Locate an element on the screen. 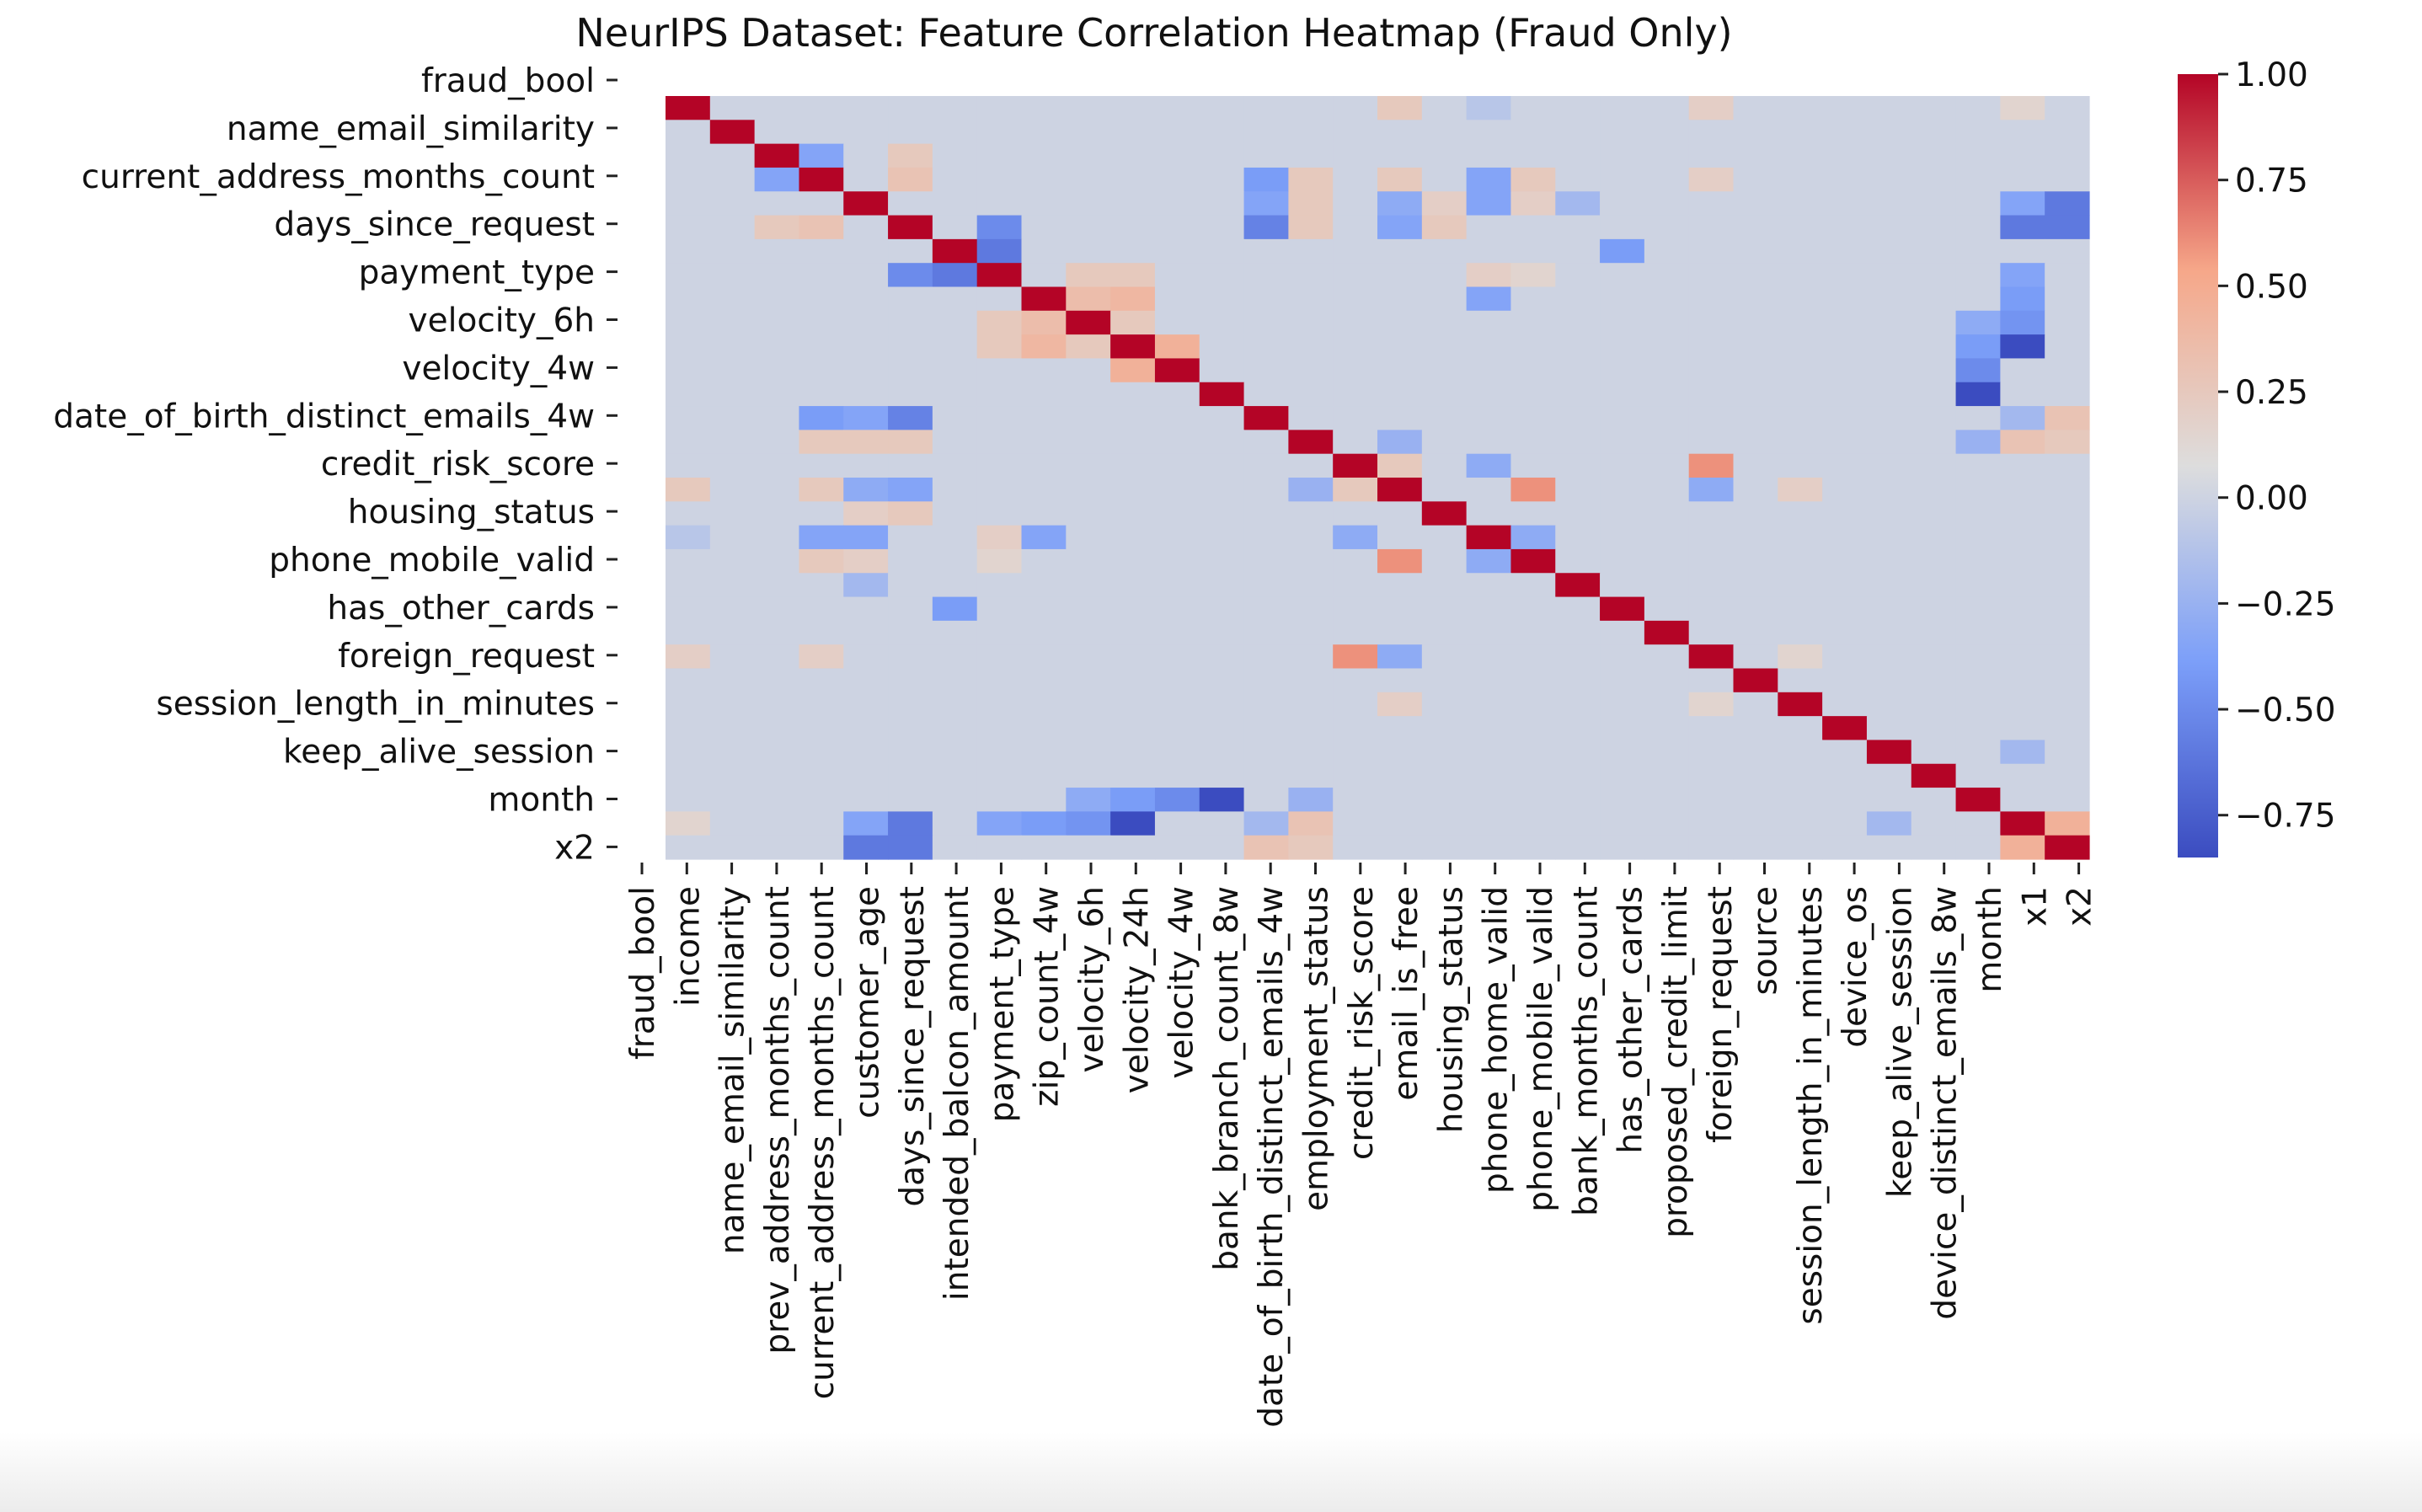  colorbar-tick-label: 0.50 is located at coordinates (2271, 287).